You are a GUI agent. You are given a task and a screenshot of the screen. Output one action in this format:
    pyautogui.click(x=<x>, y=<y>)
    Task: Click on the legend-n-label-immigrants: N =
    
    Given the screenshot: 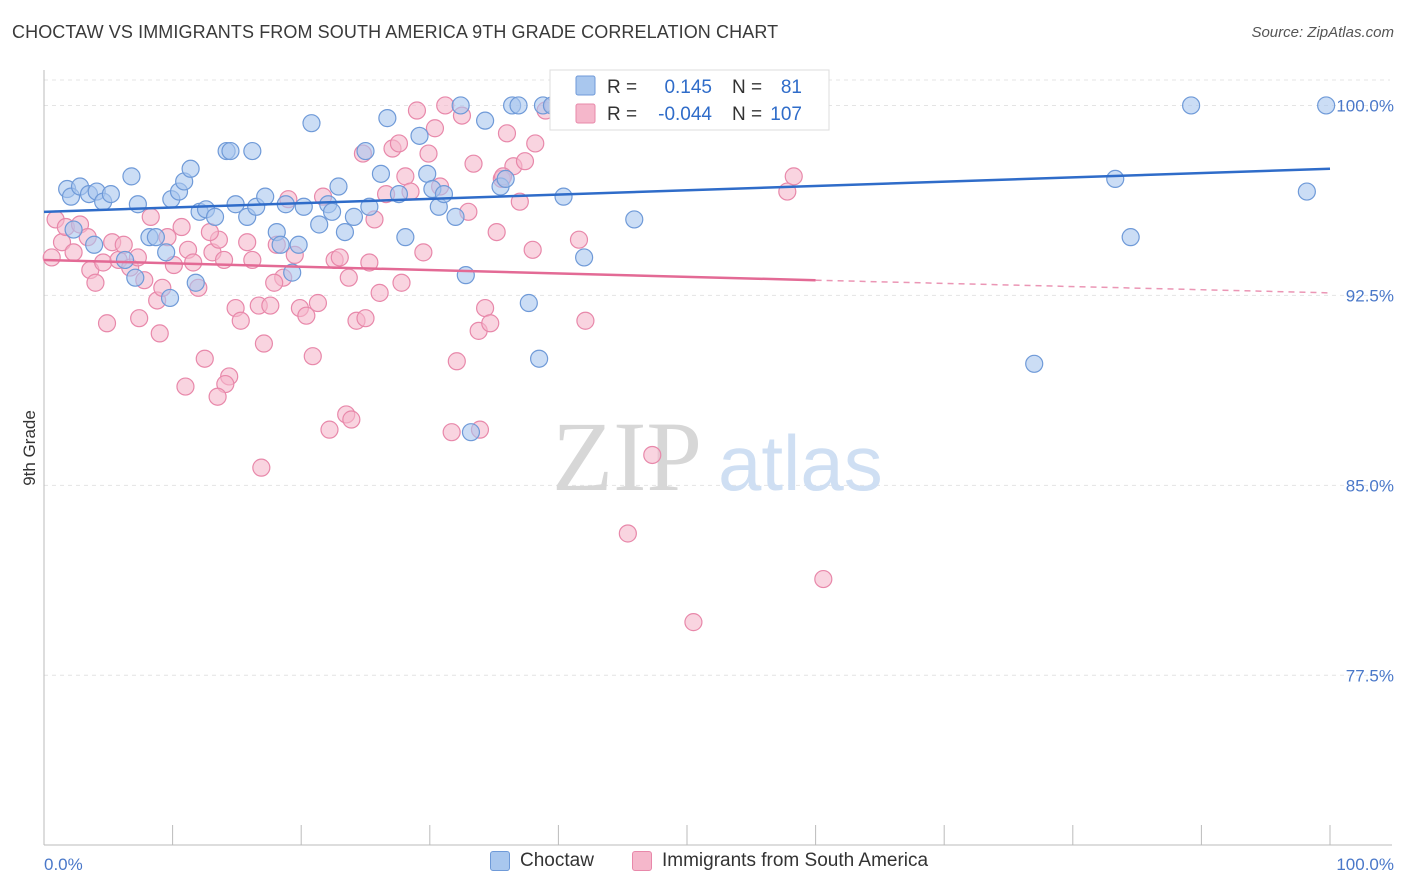 What is the action you would take?
    pyautogui.click(x=747, y=114)
    